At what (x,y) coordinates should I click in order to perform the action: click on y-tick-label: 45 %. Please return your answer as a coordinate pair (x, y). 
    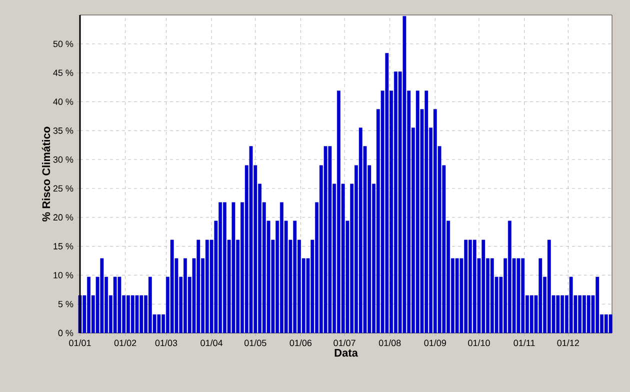
    Looking at the image, I should click on (63, 73).